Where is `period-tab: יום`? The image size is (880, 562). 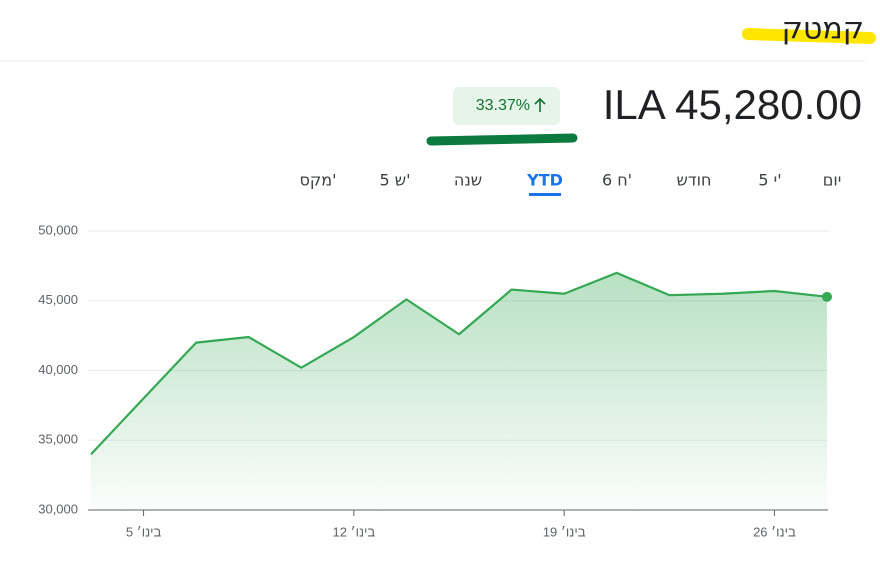
period-tab: יום is located at coordinates (832, 180).